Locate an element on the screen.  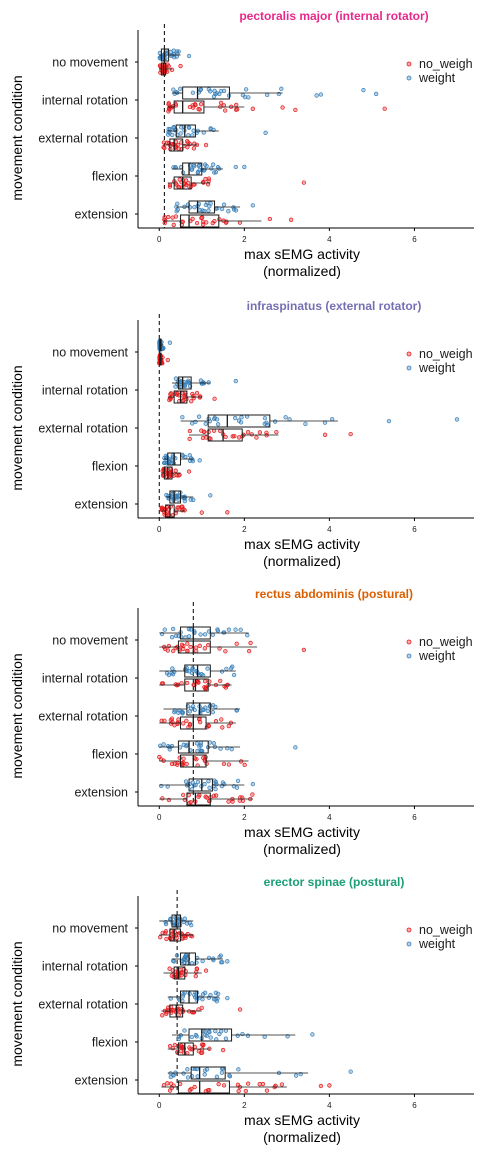
x-tick-label: 6 is located at coordinates (414, 817).